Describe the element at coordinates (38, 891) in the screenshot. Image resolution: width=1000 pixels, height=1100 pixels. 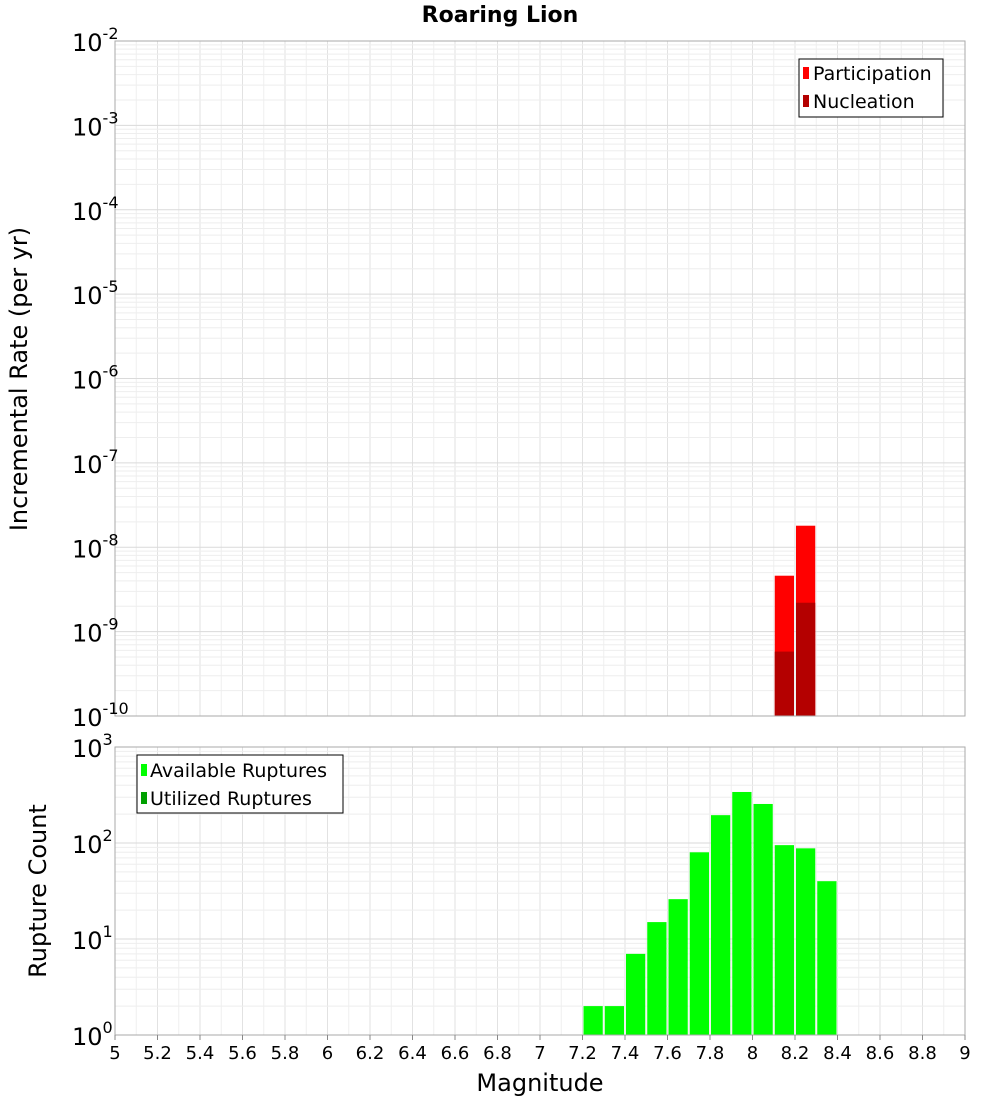
I see `count-y-axis-label: Rupture Count` at that location.